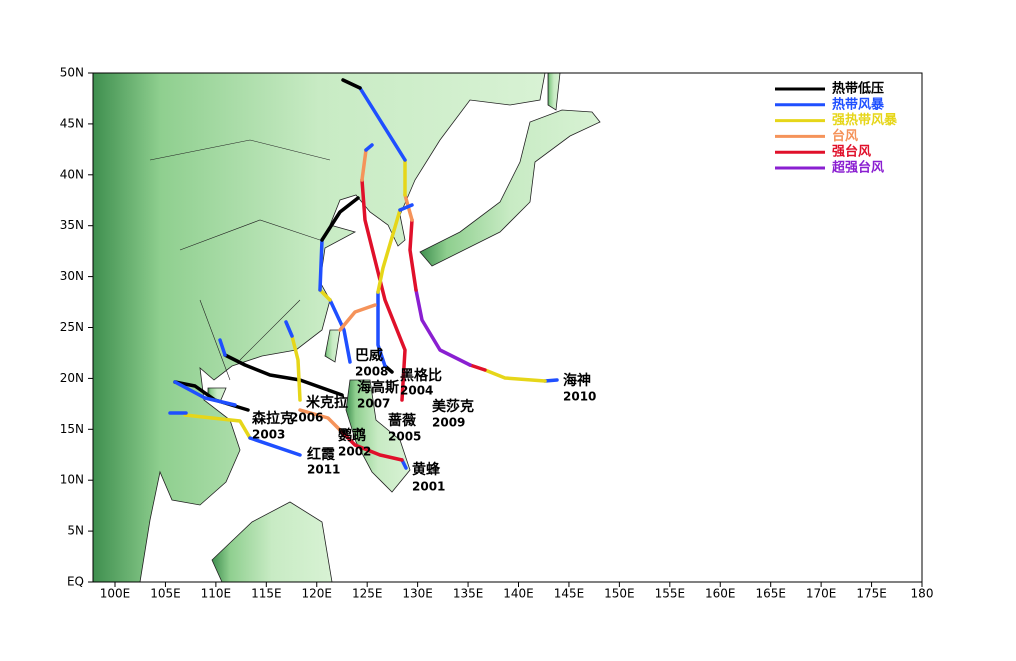 The image size is (1016, 661). I want to click on x-tick-label: 135E, so click(468, 594).